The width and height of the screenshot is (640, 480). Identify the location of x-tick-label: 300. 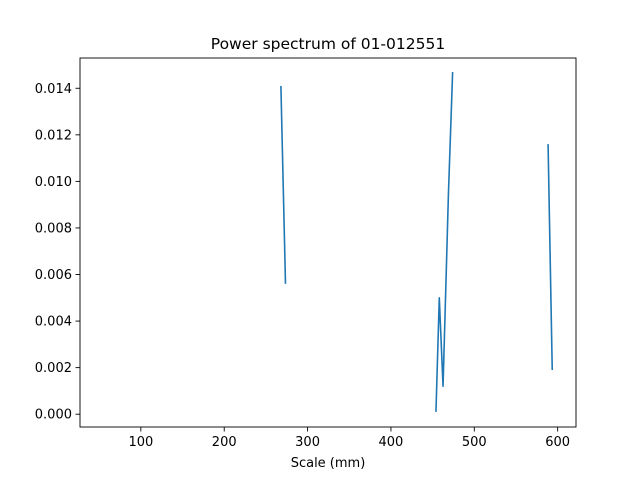
(307, 442).